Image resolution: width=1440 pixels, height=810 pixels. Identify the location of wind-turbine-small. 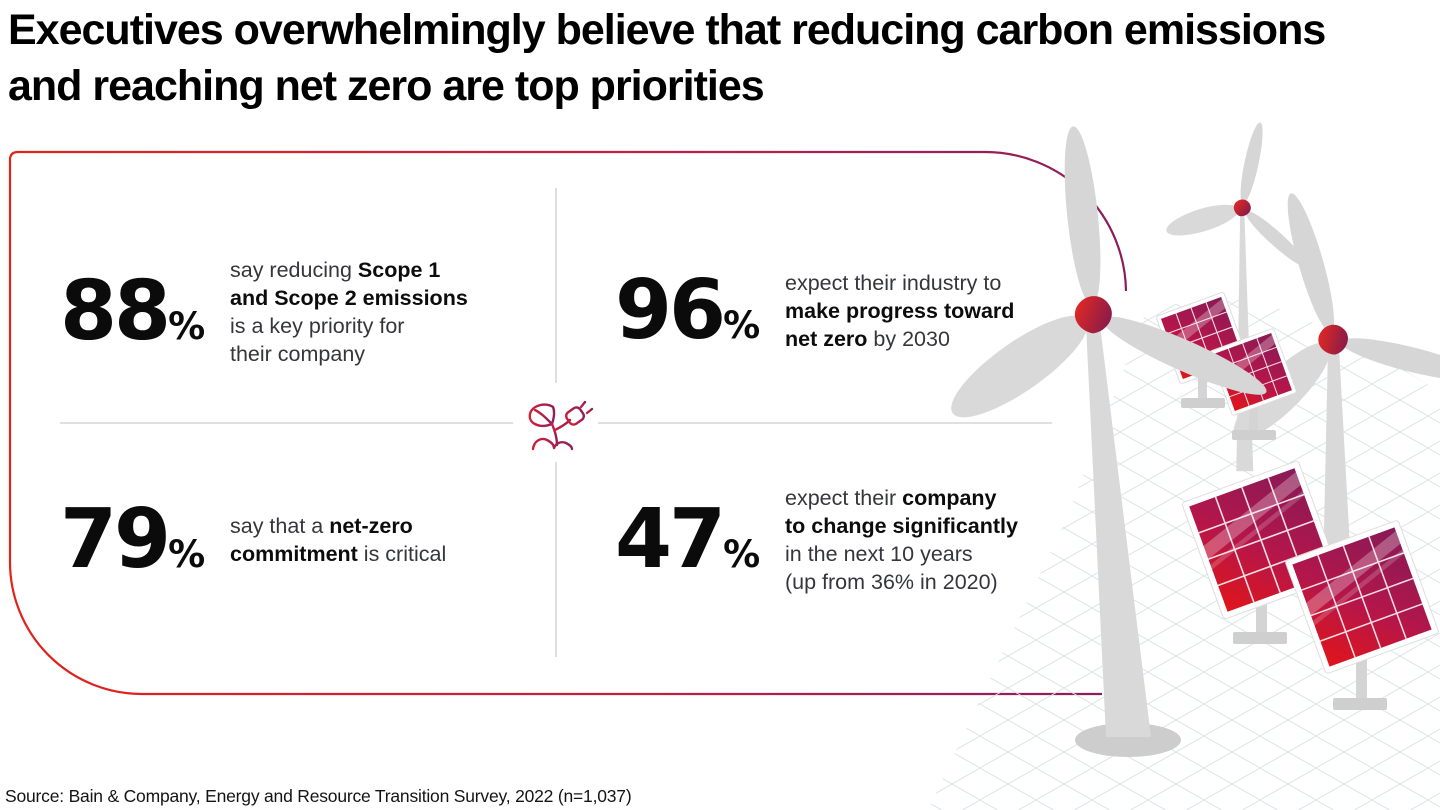
(1252, 287).